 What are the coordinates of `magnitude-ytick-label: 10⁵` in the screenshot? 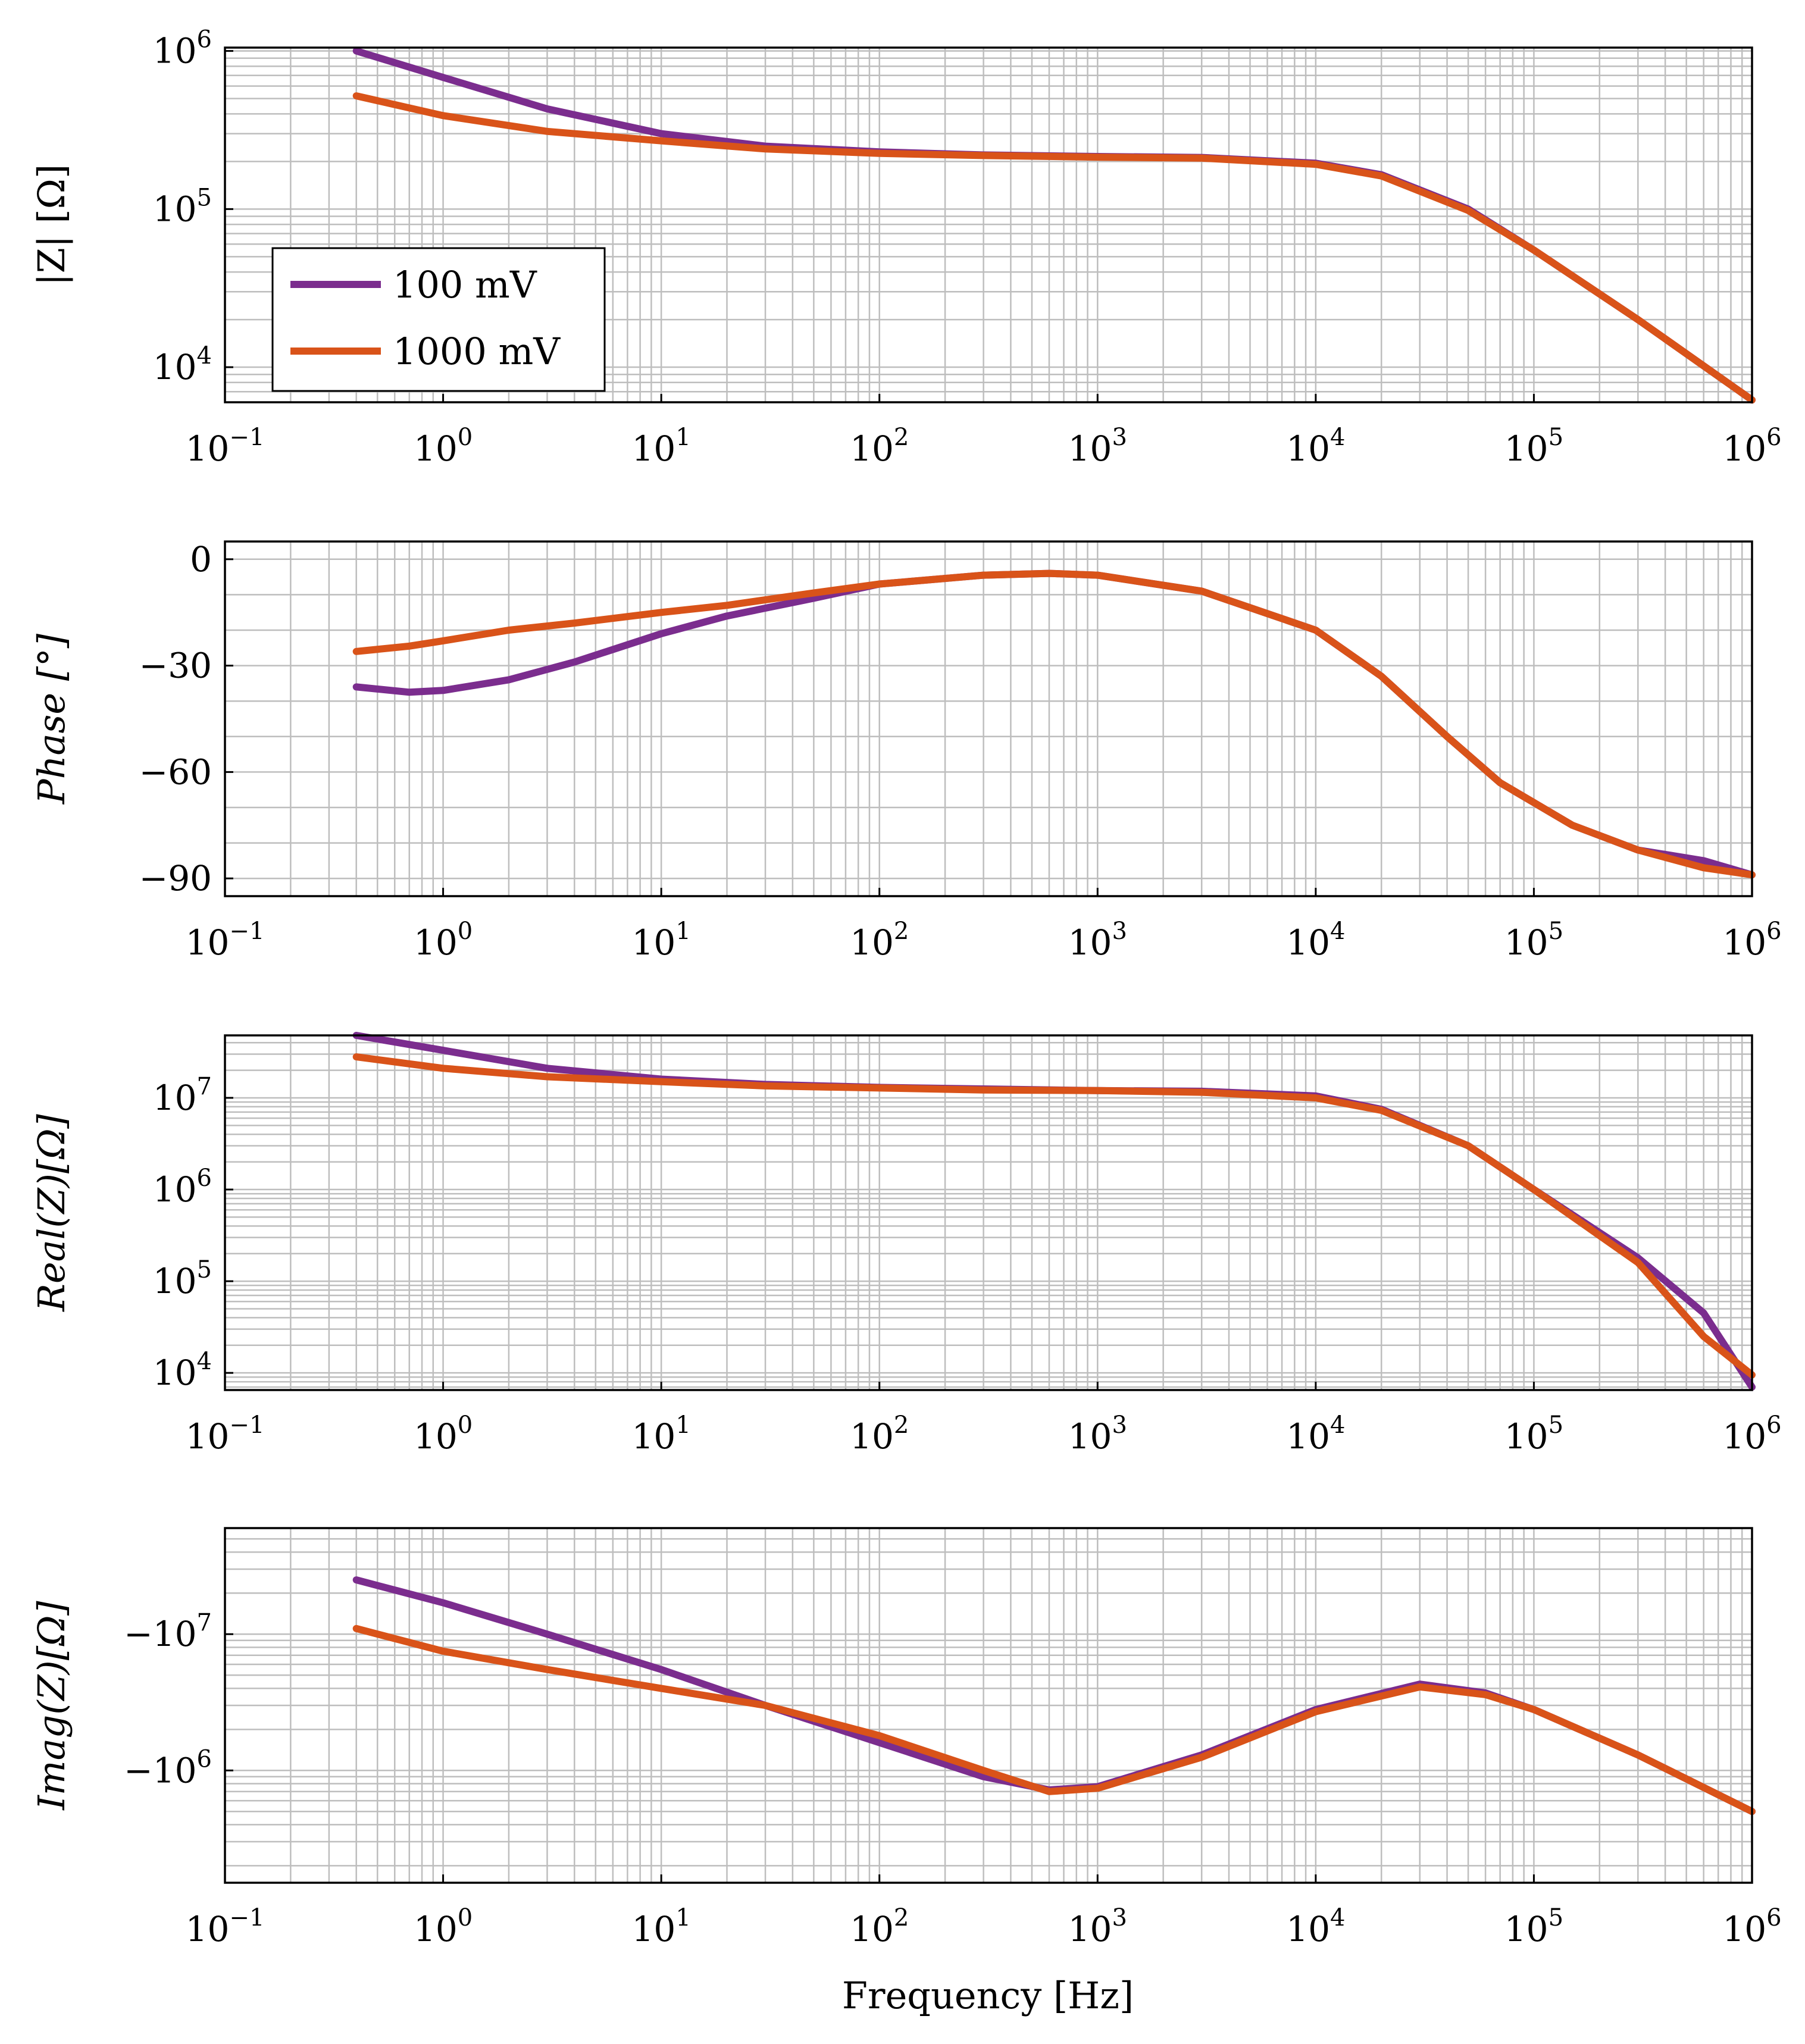 It's located at (182, 206).